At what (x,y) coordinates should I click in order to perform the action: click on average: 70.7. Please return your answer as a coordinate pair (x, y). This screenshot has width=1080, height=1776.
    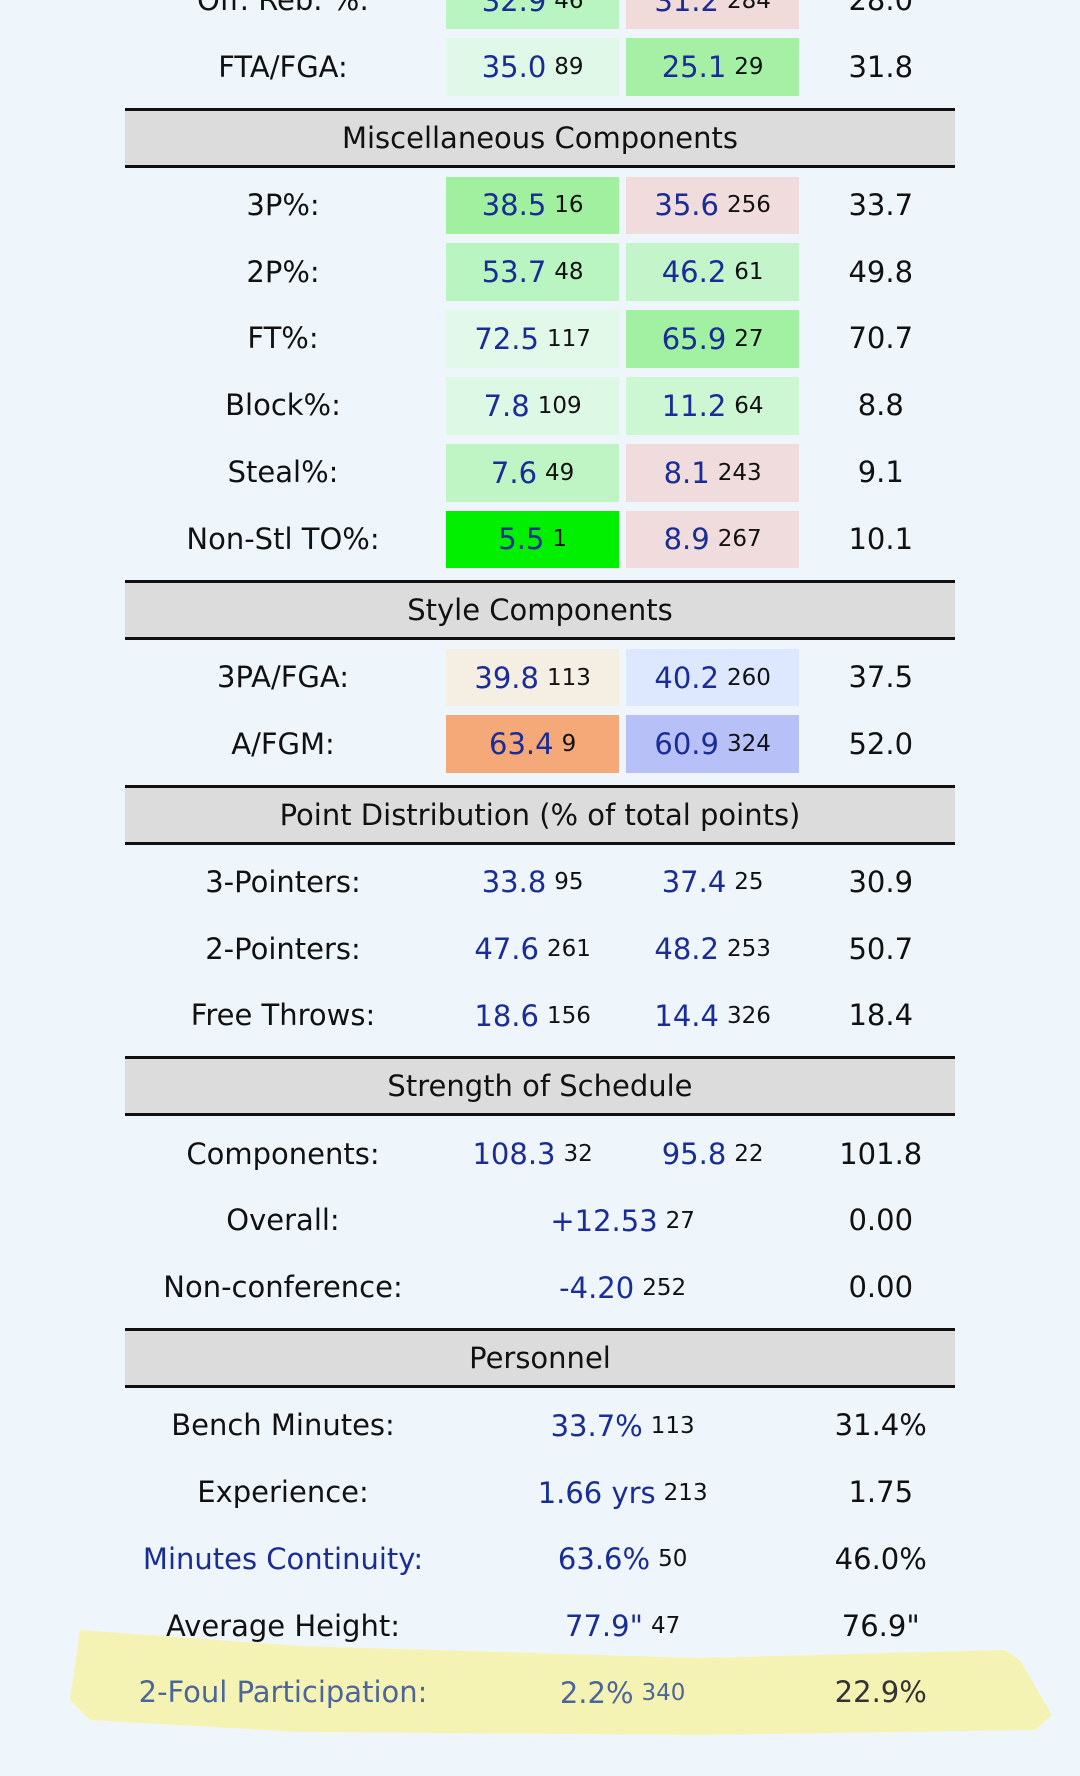
    Looking at the image, I should click on (881, 338).